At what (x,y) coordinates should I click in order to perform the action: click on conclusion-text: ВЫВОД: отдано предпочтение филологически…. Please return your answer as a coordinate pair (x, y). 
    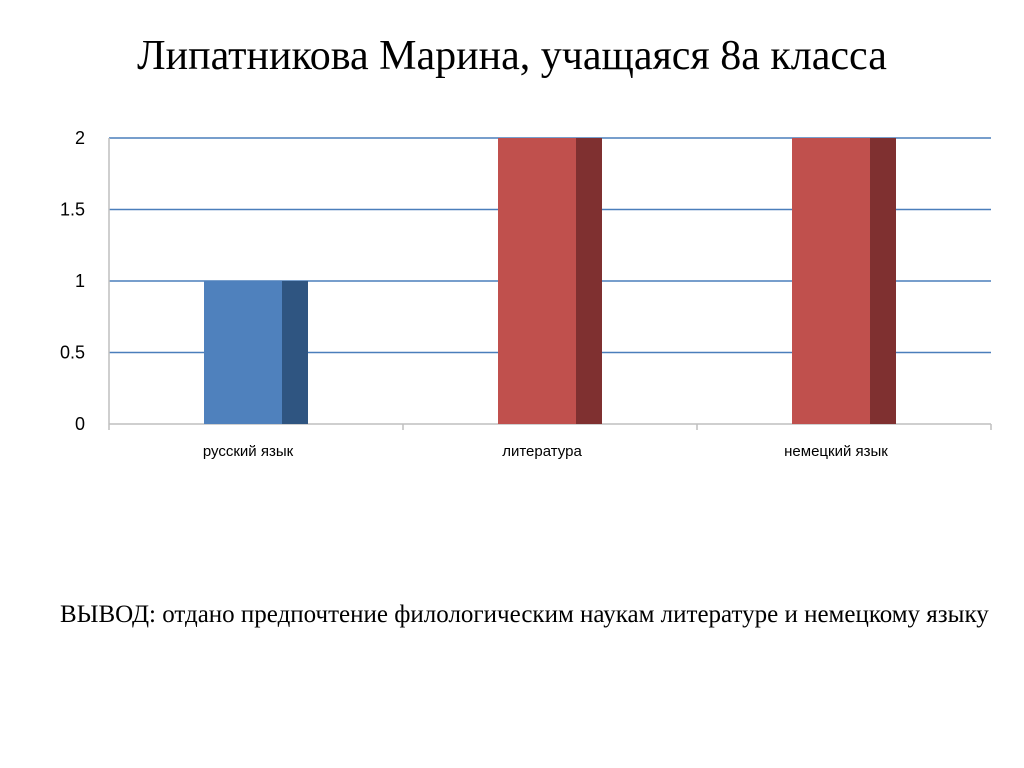
    Looking at the image, I should click on (524, 614).